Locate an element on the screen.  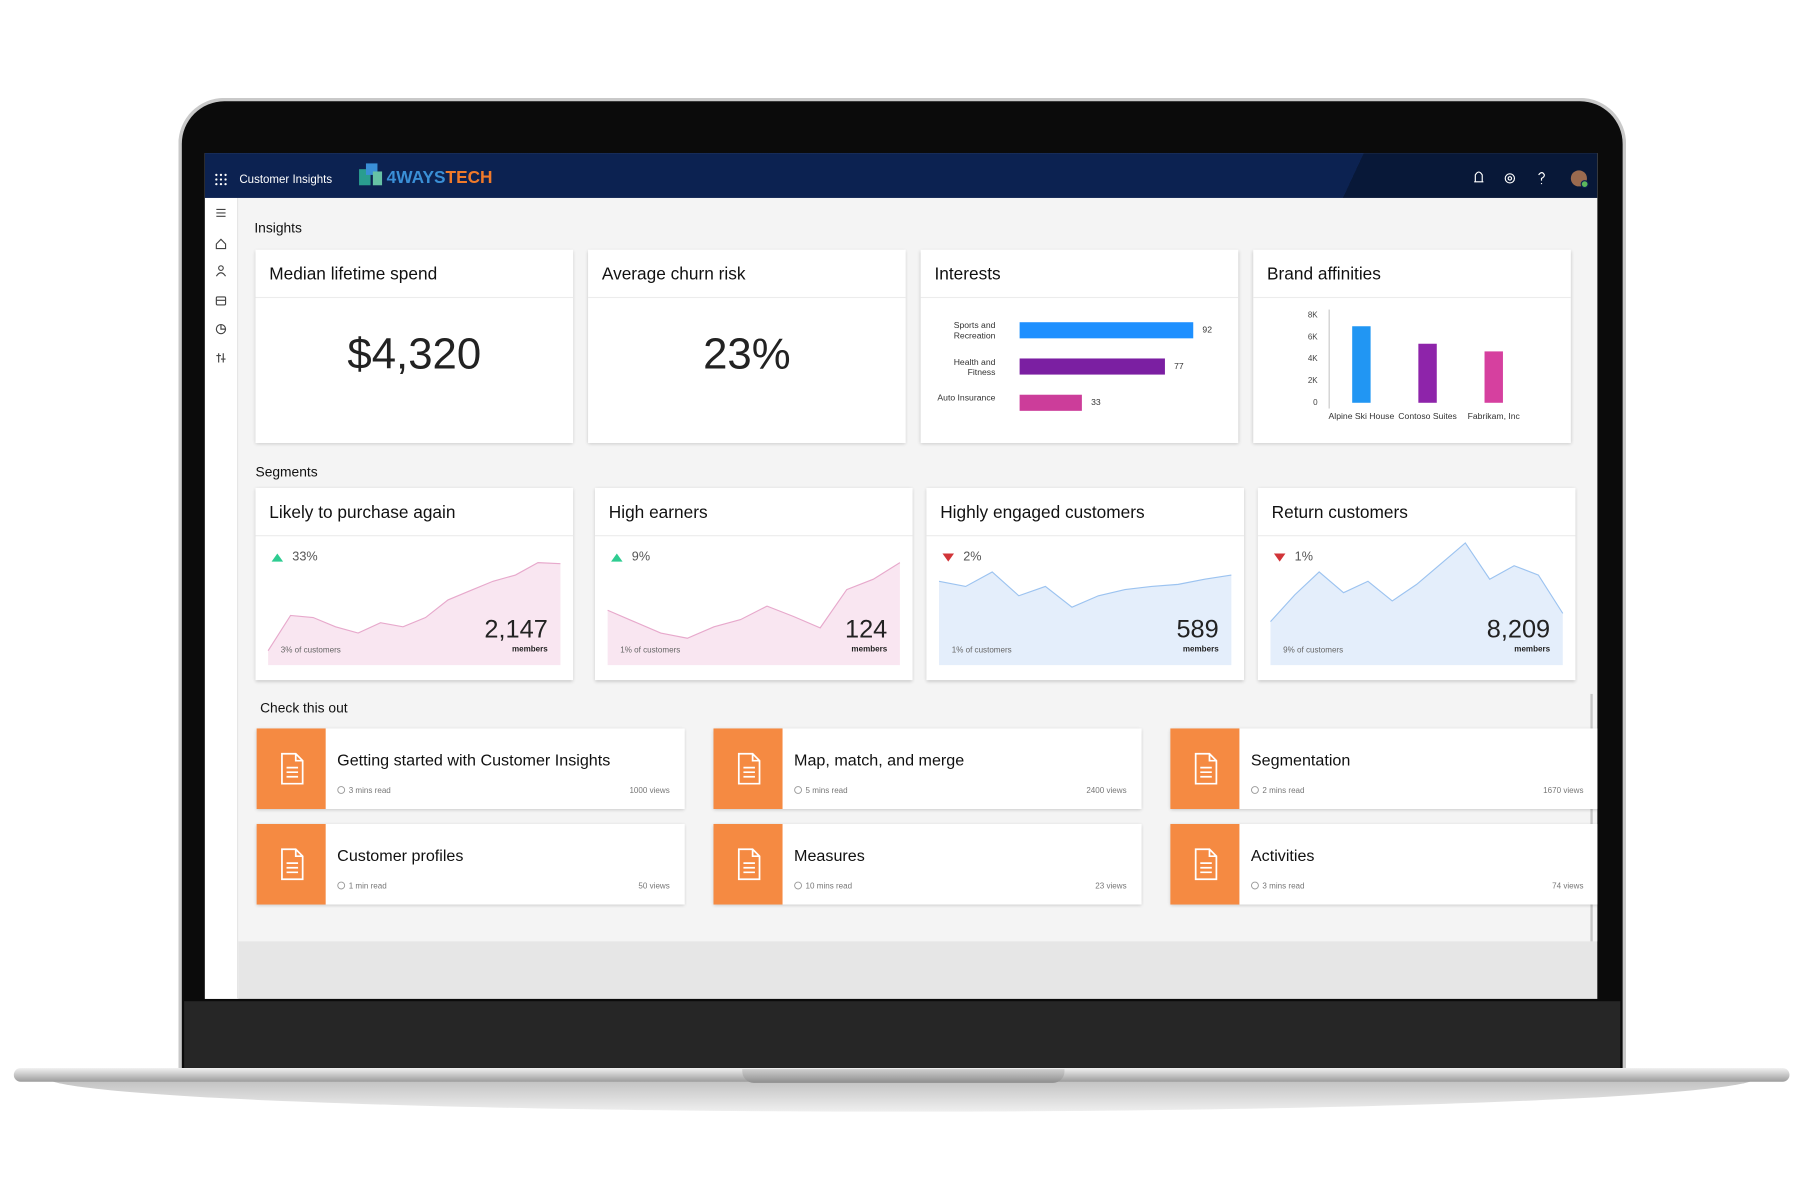
metric-card: Median lifetime spend $4,320 is located at coordinates (414, 346).